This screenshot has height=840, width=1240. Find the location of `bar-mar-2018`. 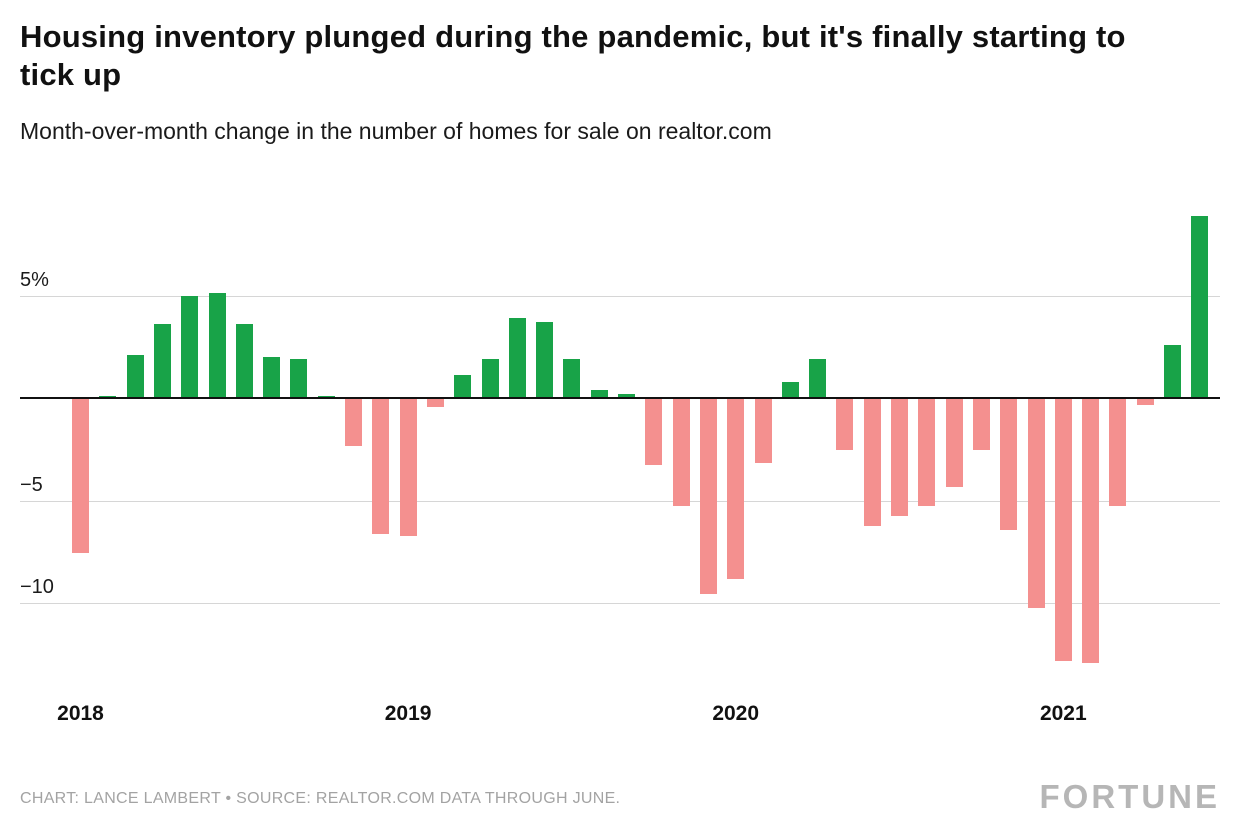

bar-mar-2018 is located at coordinates (135, 376).